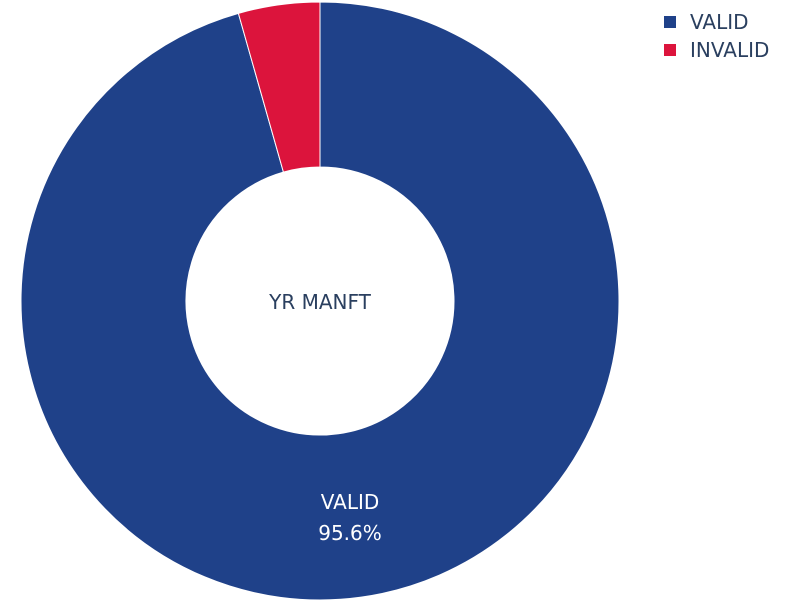  What do you see at coordinates (350, 517) in the screenshot?
I see `slice-labels: VALID 95.6%` at bounding box center [350, 517].